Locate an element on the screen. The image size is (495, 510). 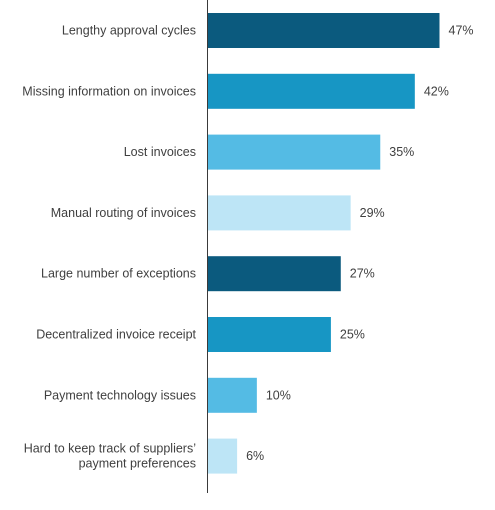
category-label-line: Lengthy approval cycles is located at coordinates (129, 31).